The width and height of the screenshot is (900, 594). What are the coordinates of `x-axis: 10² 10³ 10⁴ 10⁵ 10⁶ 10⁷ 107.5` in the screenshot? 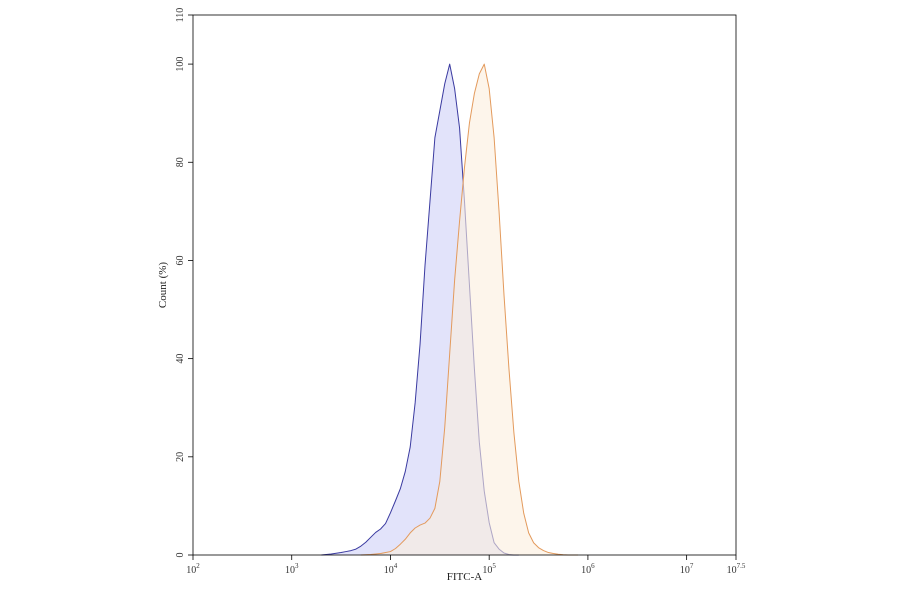 It's located at (466, 565).